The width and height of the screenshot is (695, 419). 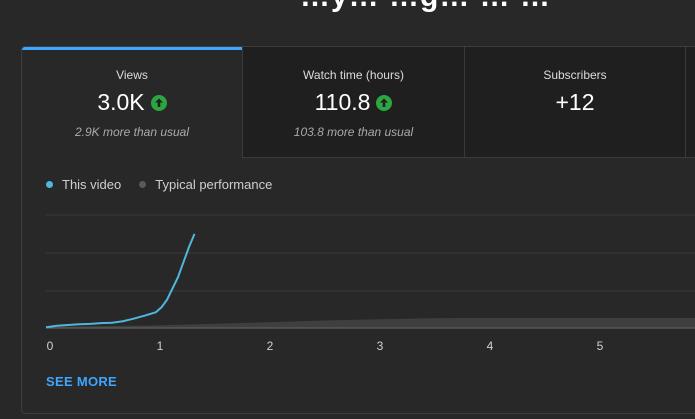 What do you see at coordinates (380, 346) in the screenshot?
I see `x-tick-label: 3` at bounding box center [380, 346].